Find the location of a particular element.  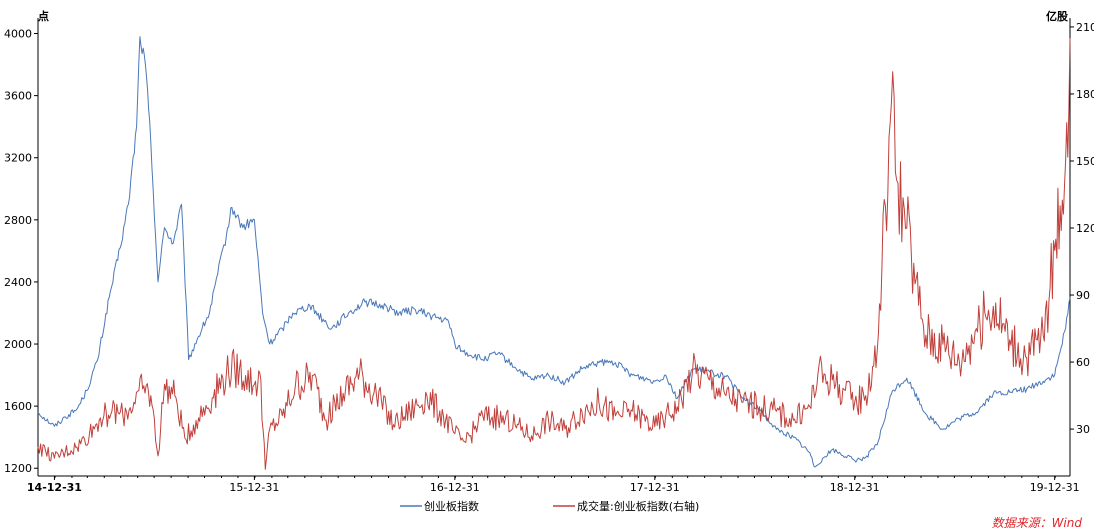

x-tick-label: 19-12-31 is located at coordinates (1055, 487).